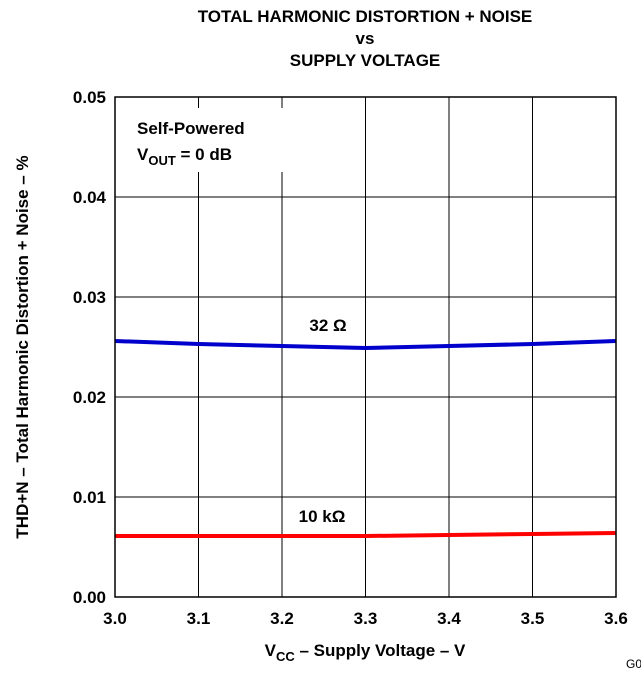 This screenshot has height=673, width=641. I want to click on x-tick-label: 3.1, so click(199, 618).